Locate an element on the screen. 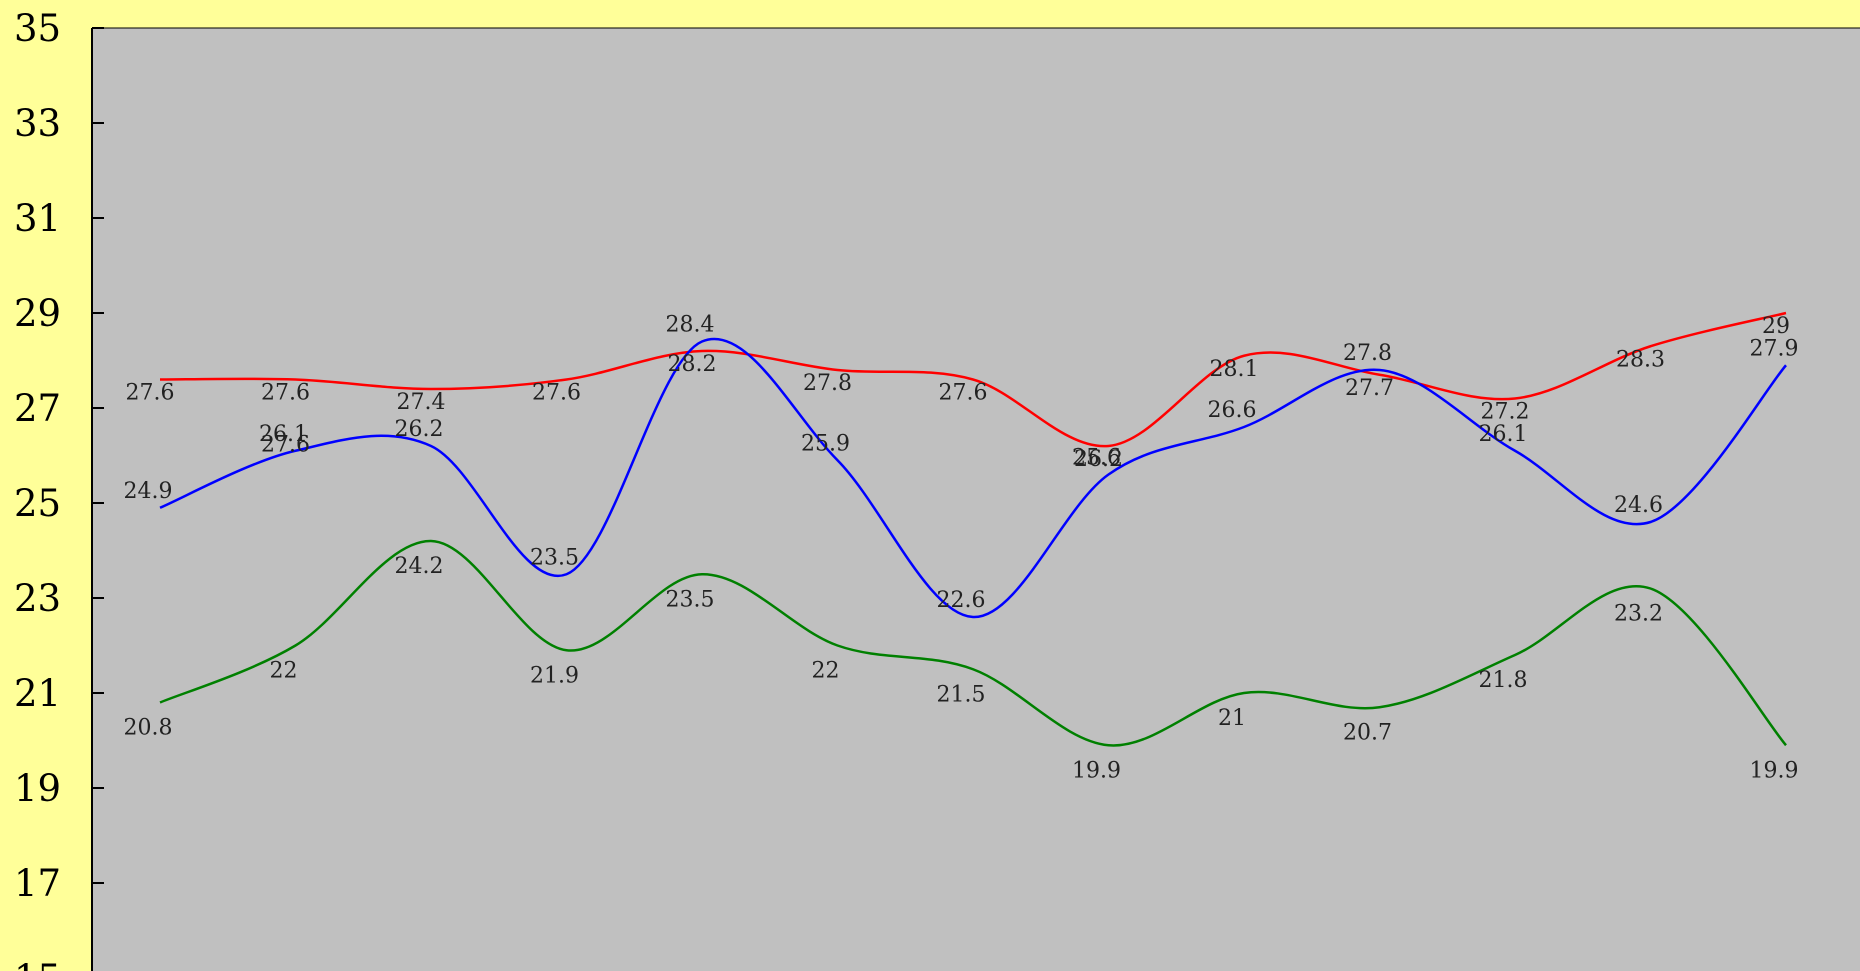 The width and height of the screenshot is (1860, 971). y-tick-label: 33 is located at coordinates (37, 123).